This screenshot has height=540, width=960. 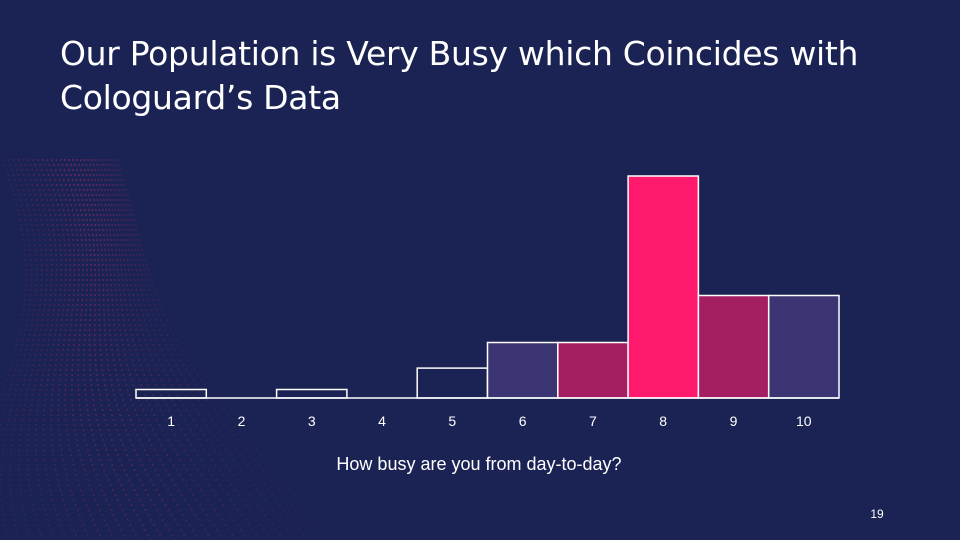 I want to click on x-tick-label: 10, so click(x=804, y=421).